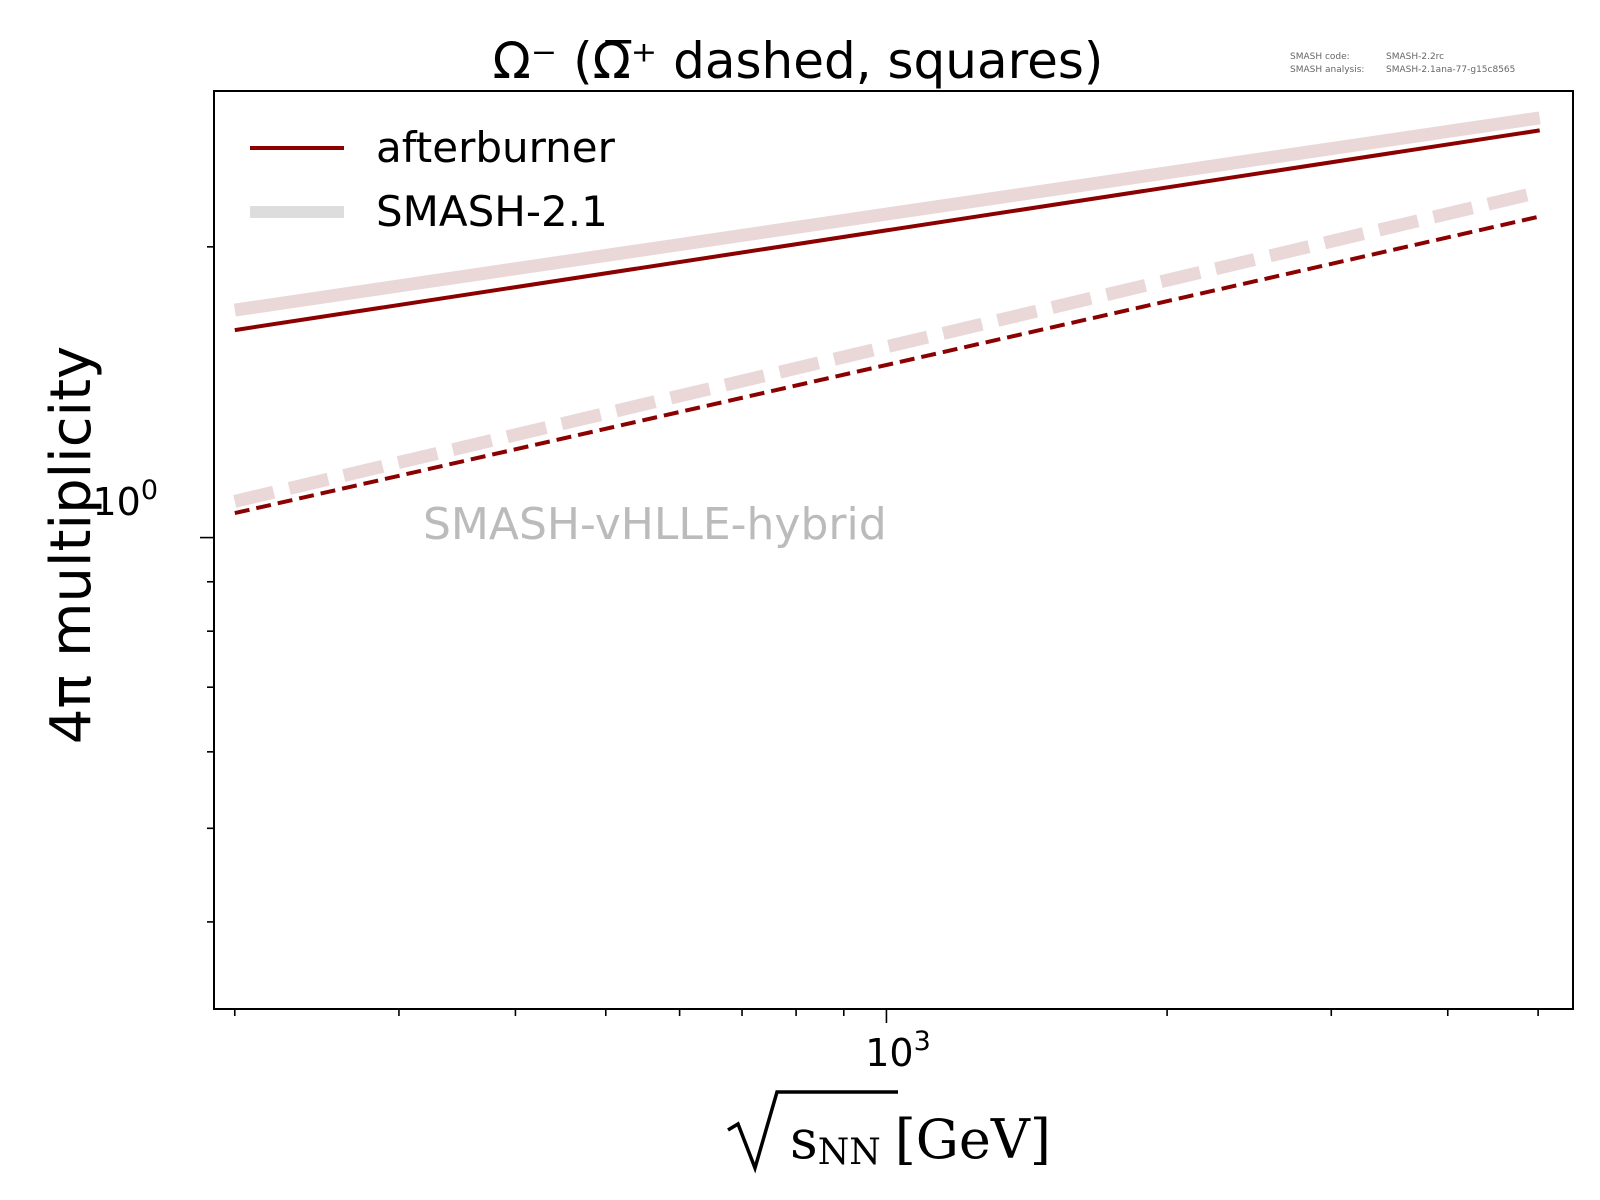 This screenshot has height=1200, width=1600. What do you see at coordinates (125, 499) in the screenshot?
I see `y-tick-label-1: 100` at bounding box center [125, 499].